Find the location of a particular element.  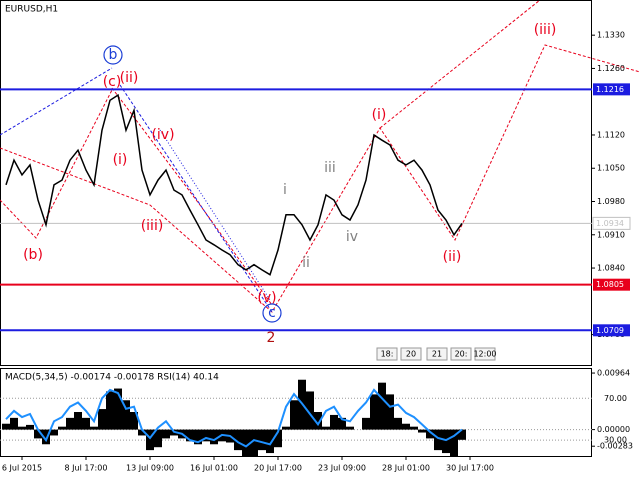

level-label: 1.1216 is located at coordinates (610, 89).